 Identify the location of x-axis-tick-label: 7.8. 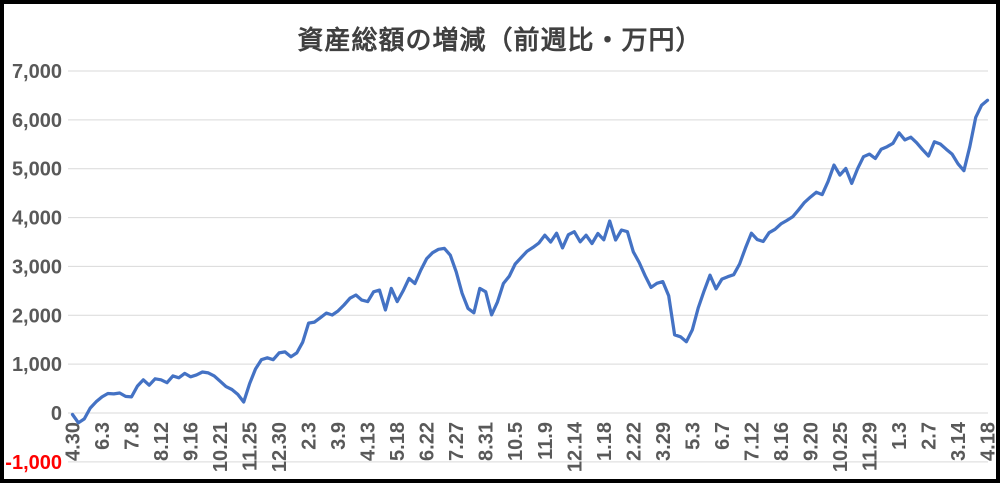
(133, 436).